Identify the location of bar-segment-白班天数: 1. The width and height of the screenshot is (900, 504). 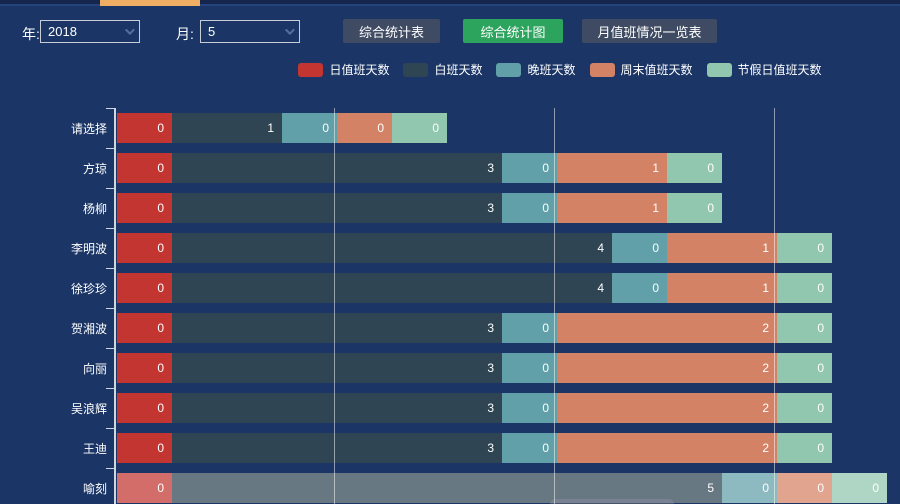
(227, 128).